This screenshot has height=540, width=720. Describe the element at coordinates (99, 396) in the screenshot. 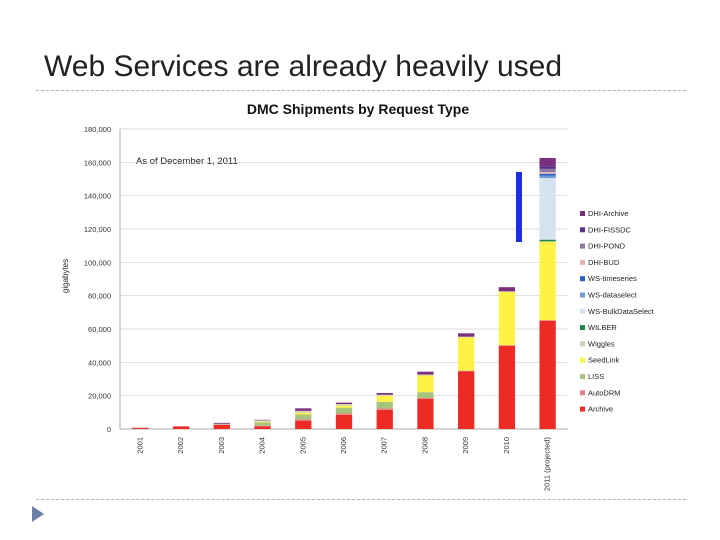

I see `y-tick-label: 20,000` at that location.